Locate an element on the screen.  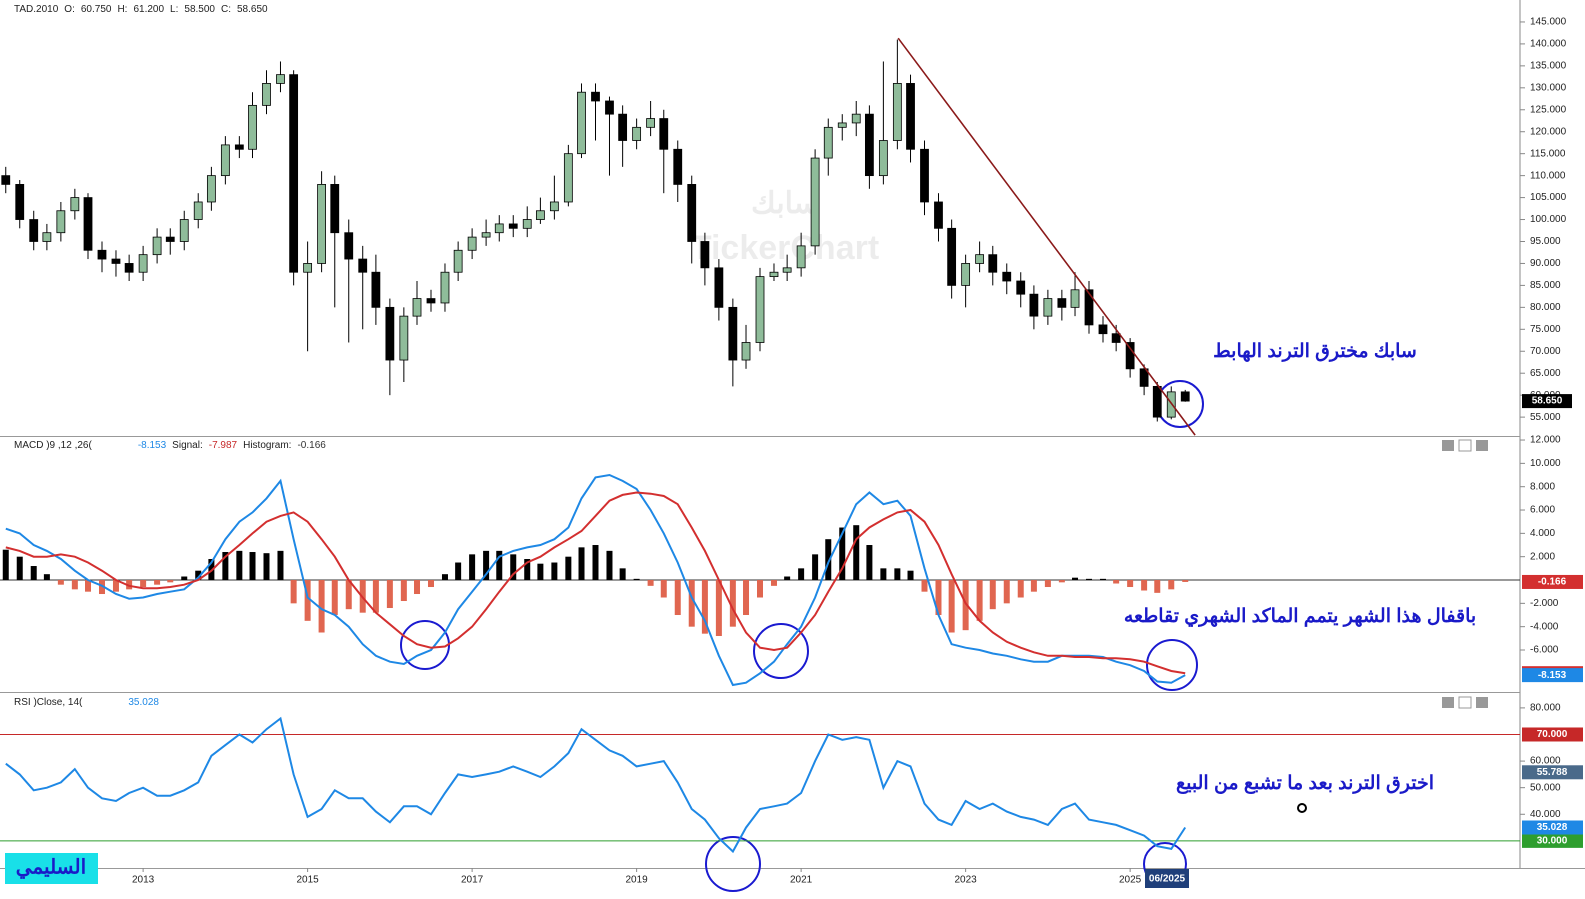
header-value: -7.987 is located at coordinates (223, 445).